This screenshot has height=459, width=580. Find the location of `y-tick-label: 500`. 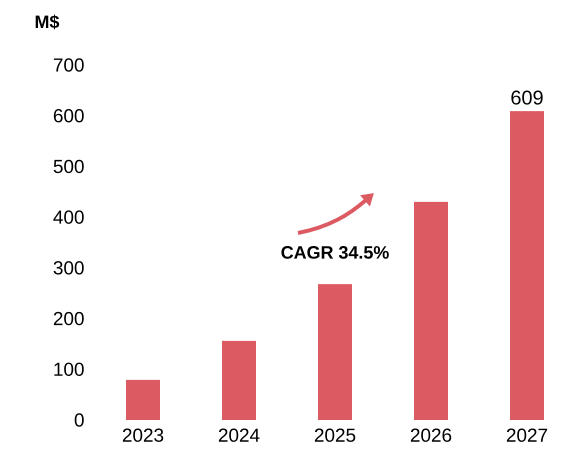

y-tick-label: 500 is located at coordinates (69, 167).